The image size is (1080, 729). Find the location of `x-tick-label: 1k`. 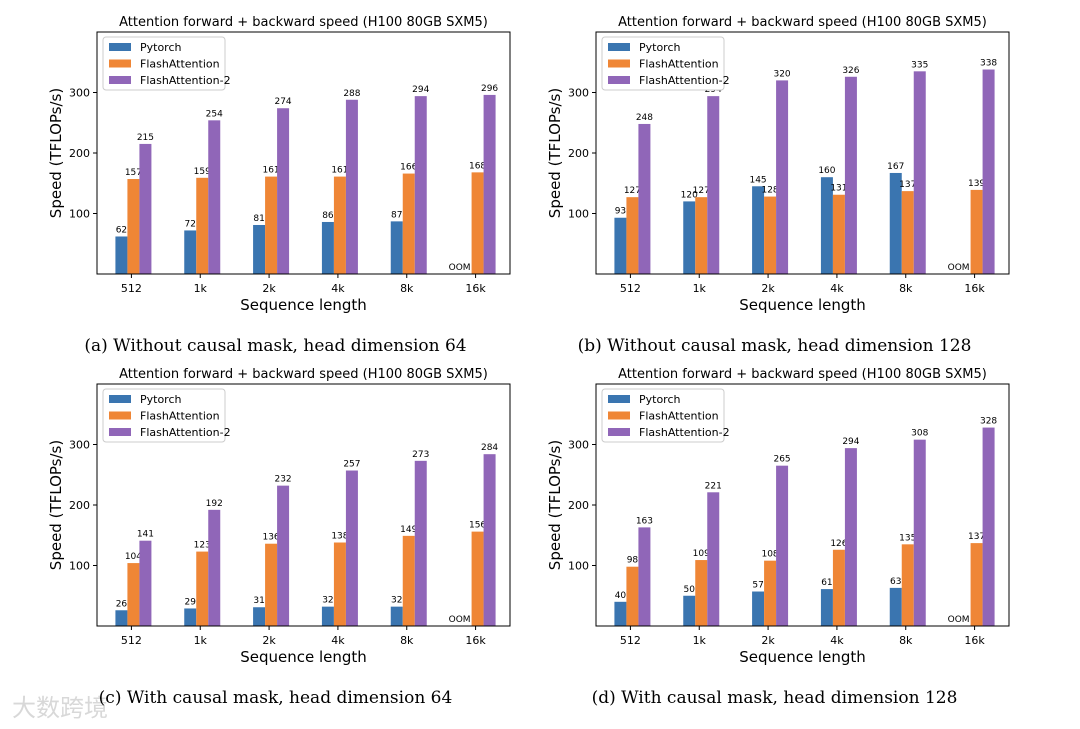

x-tick-label: 1k is located at coordinates (201, 640).